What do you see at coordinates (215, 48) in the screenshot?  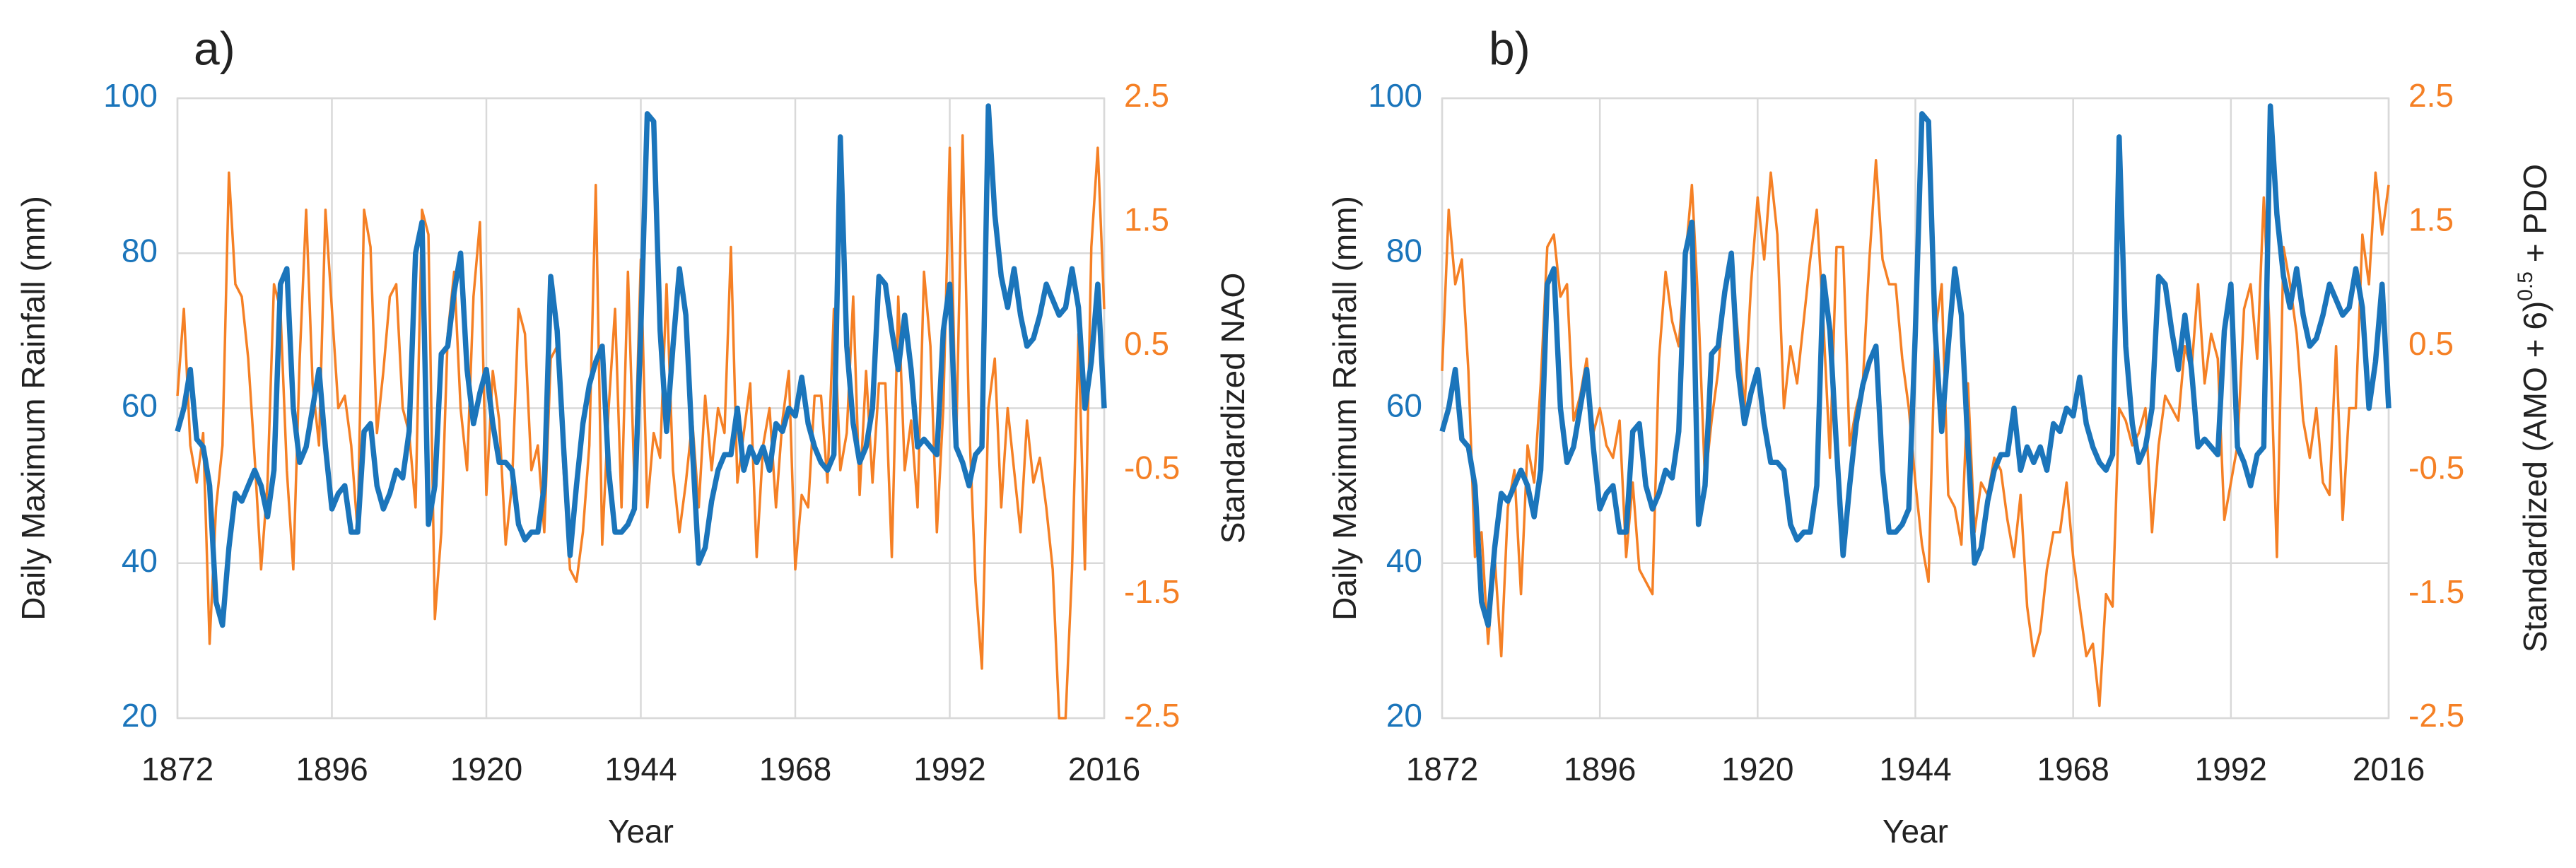 I see `panel-label: a)` at bounding box center [215, 48].